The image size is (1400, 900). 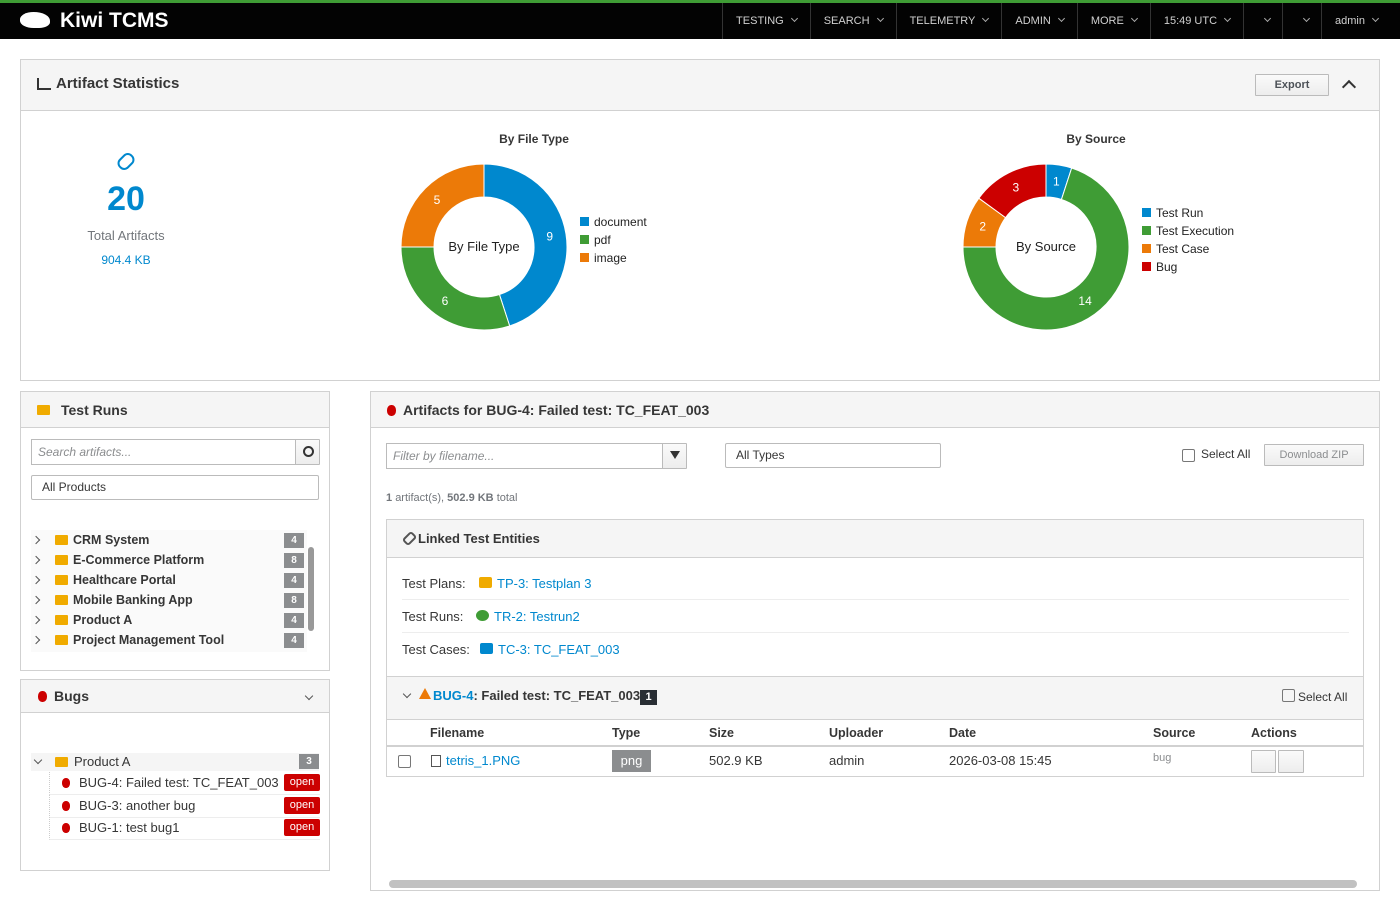 What do you see at coordinates (1288, 695) in the screenshot?
I see `group-select-checkbox` at bounding box center [1288, 695].